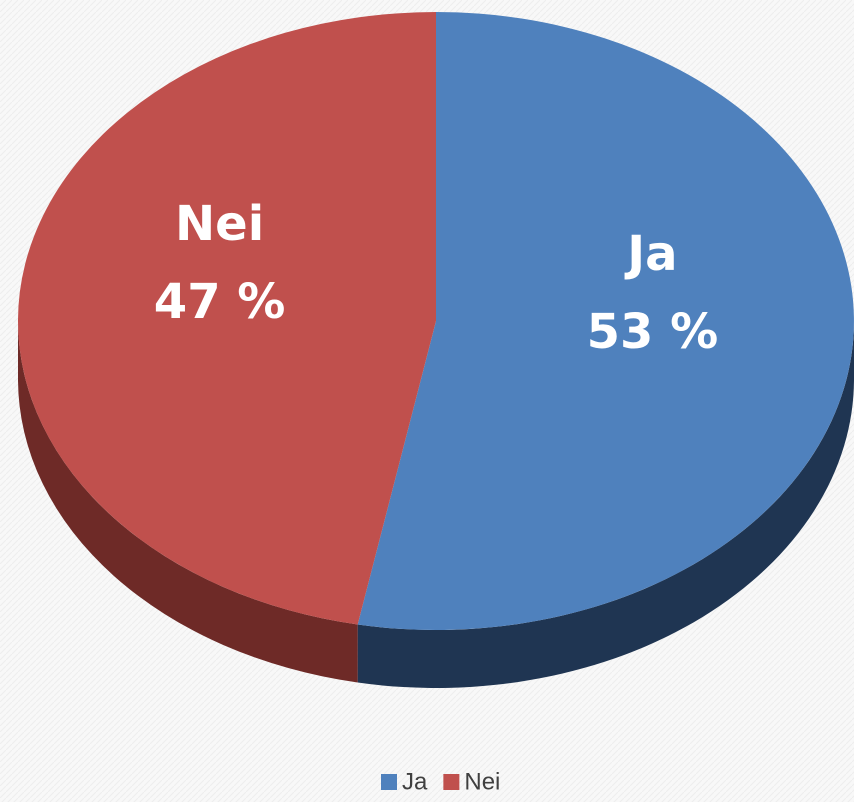 The image size is (854, 802). Describe the element at coordinates (653, 332) in the screenshot. I see `data-label-value: 53 %` at that location.